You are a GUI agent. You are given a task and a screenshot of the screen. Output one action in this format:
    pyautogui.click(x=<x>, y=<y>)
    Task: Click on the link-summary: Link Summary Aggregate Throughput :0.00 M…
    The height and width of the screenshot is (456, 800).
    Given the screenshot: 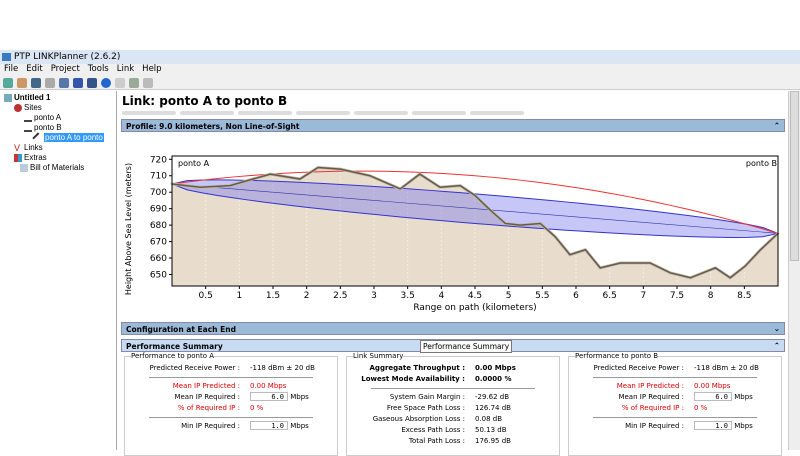 What is the action you would take?
    pyautogui.click(x=453, y=404)
    